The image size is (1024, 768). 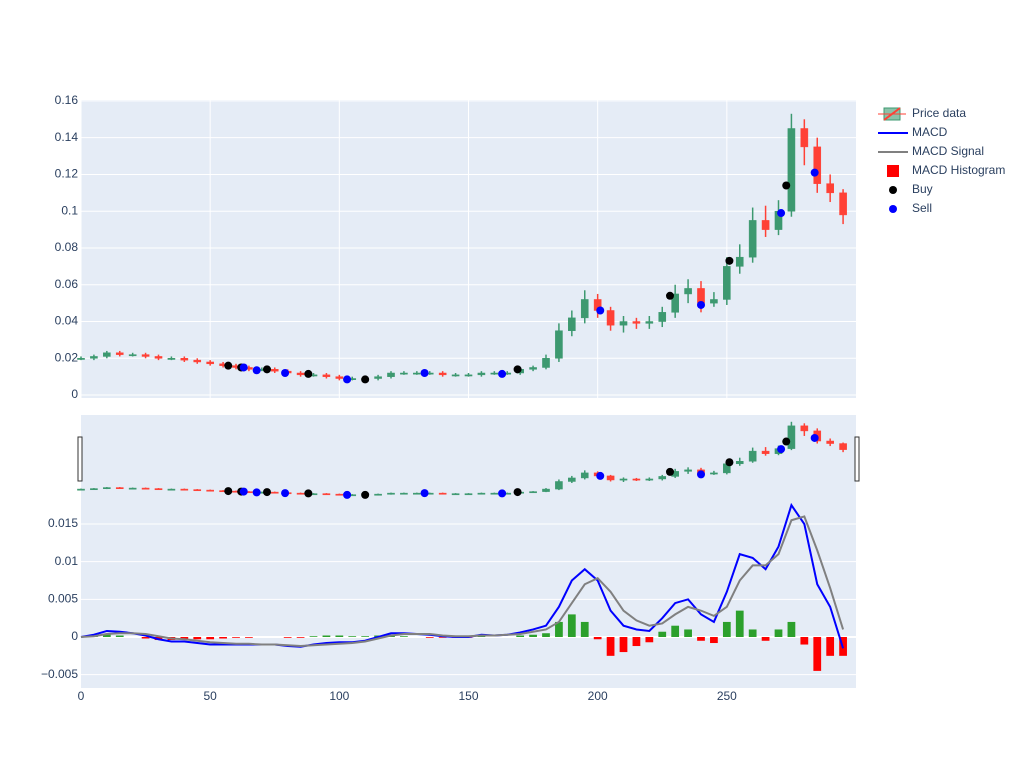 I want to click on y-tick-label: 0.08, so click(x=67, y=247).